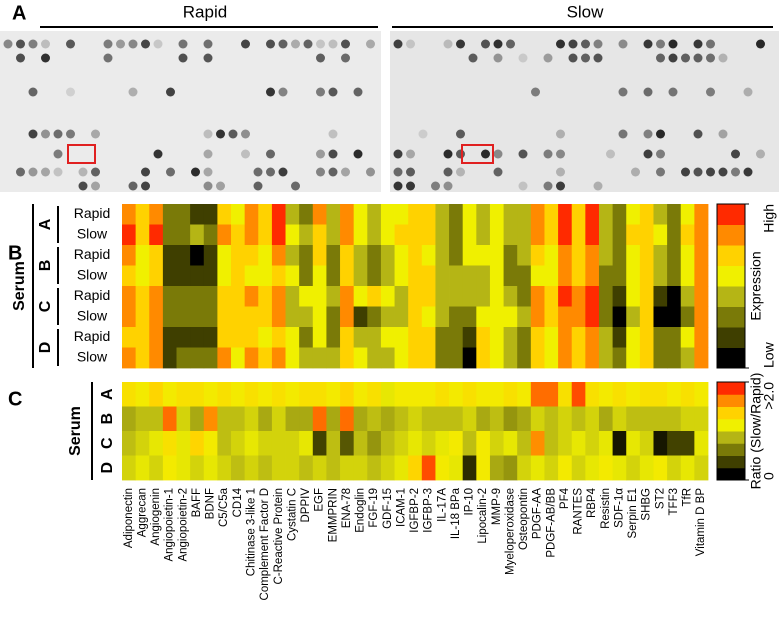 The width and height of the screenshot is (779, 635). What do you see at coordinates (510, 531) in the screenshot?
I see `column-label: Myeloperoxidase` at bounding box center [510, 531].